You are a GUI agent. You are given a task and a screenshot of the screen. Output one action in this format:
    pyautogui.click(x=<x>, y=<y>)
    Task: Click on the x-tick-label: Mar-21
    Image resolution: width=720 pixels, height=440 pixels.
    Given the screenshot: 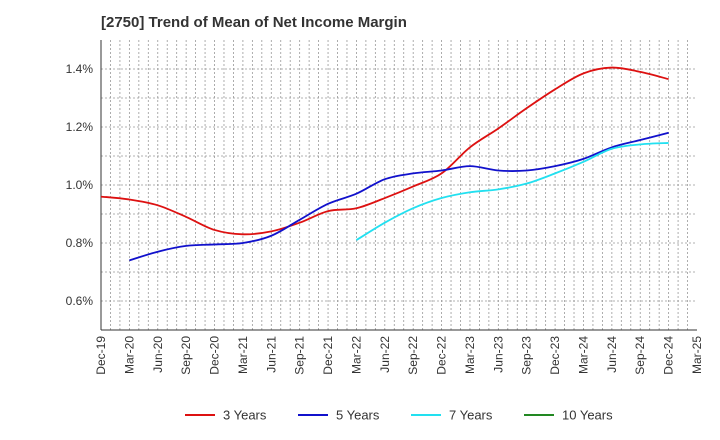 What is the action you would take?
    pyautogui.click(x=243, y=355)
    